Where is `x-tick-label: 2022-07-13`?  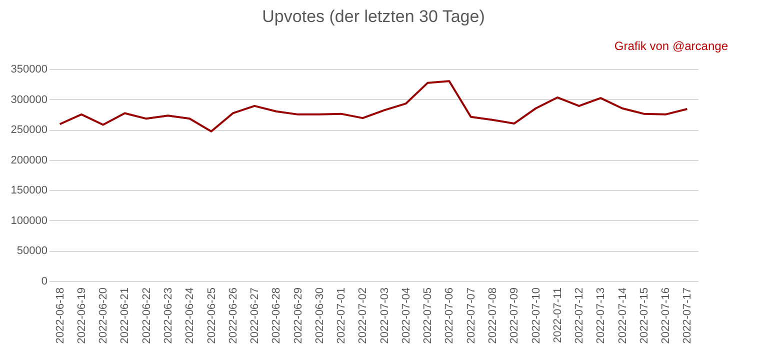 x-tick-label: 2022-07-13 is located at coordinates (601, 316).